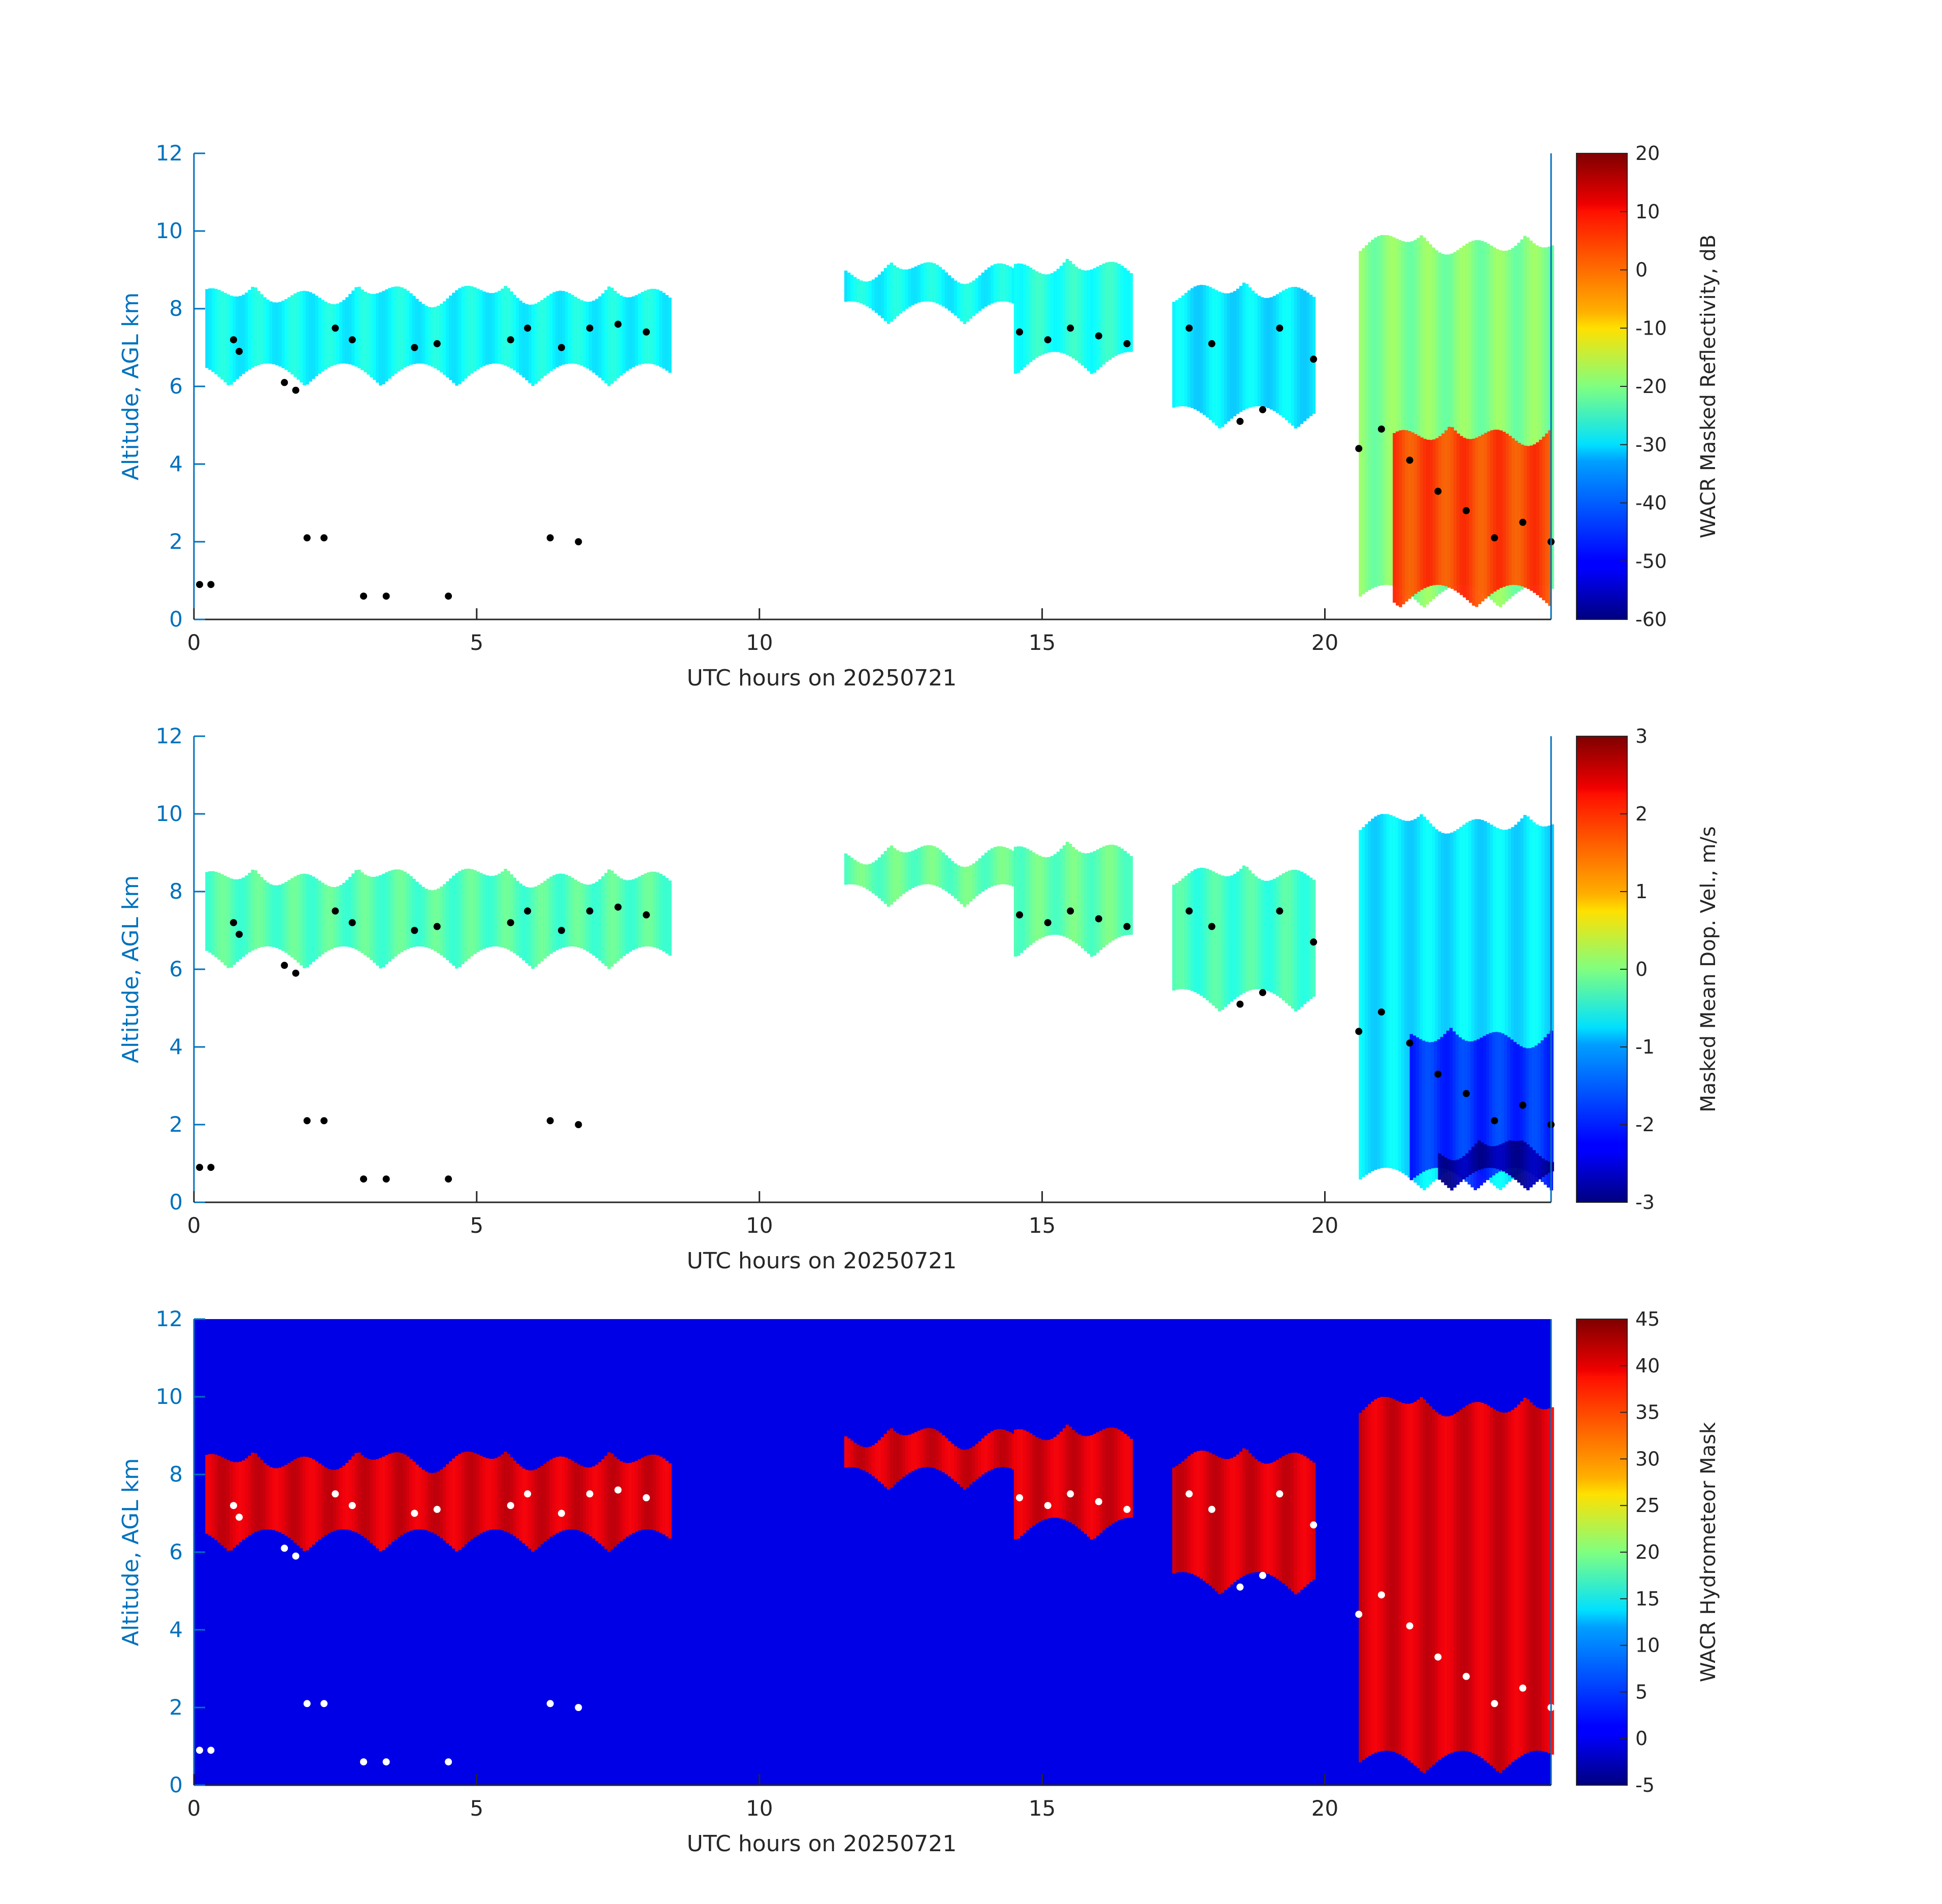 The height and width of the screenshot is (1904, 1942). What do you see at coordinates (1708, 969) in the screenshot?
I see `colorbar-label: Masked Mean Dop. Vel., m/s` at bounding box center [1708, 969].